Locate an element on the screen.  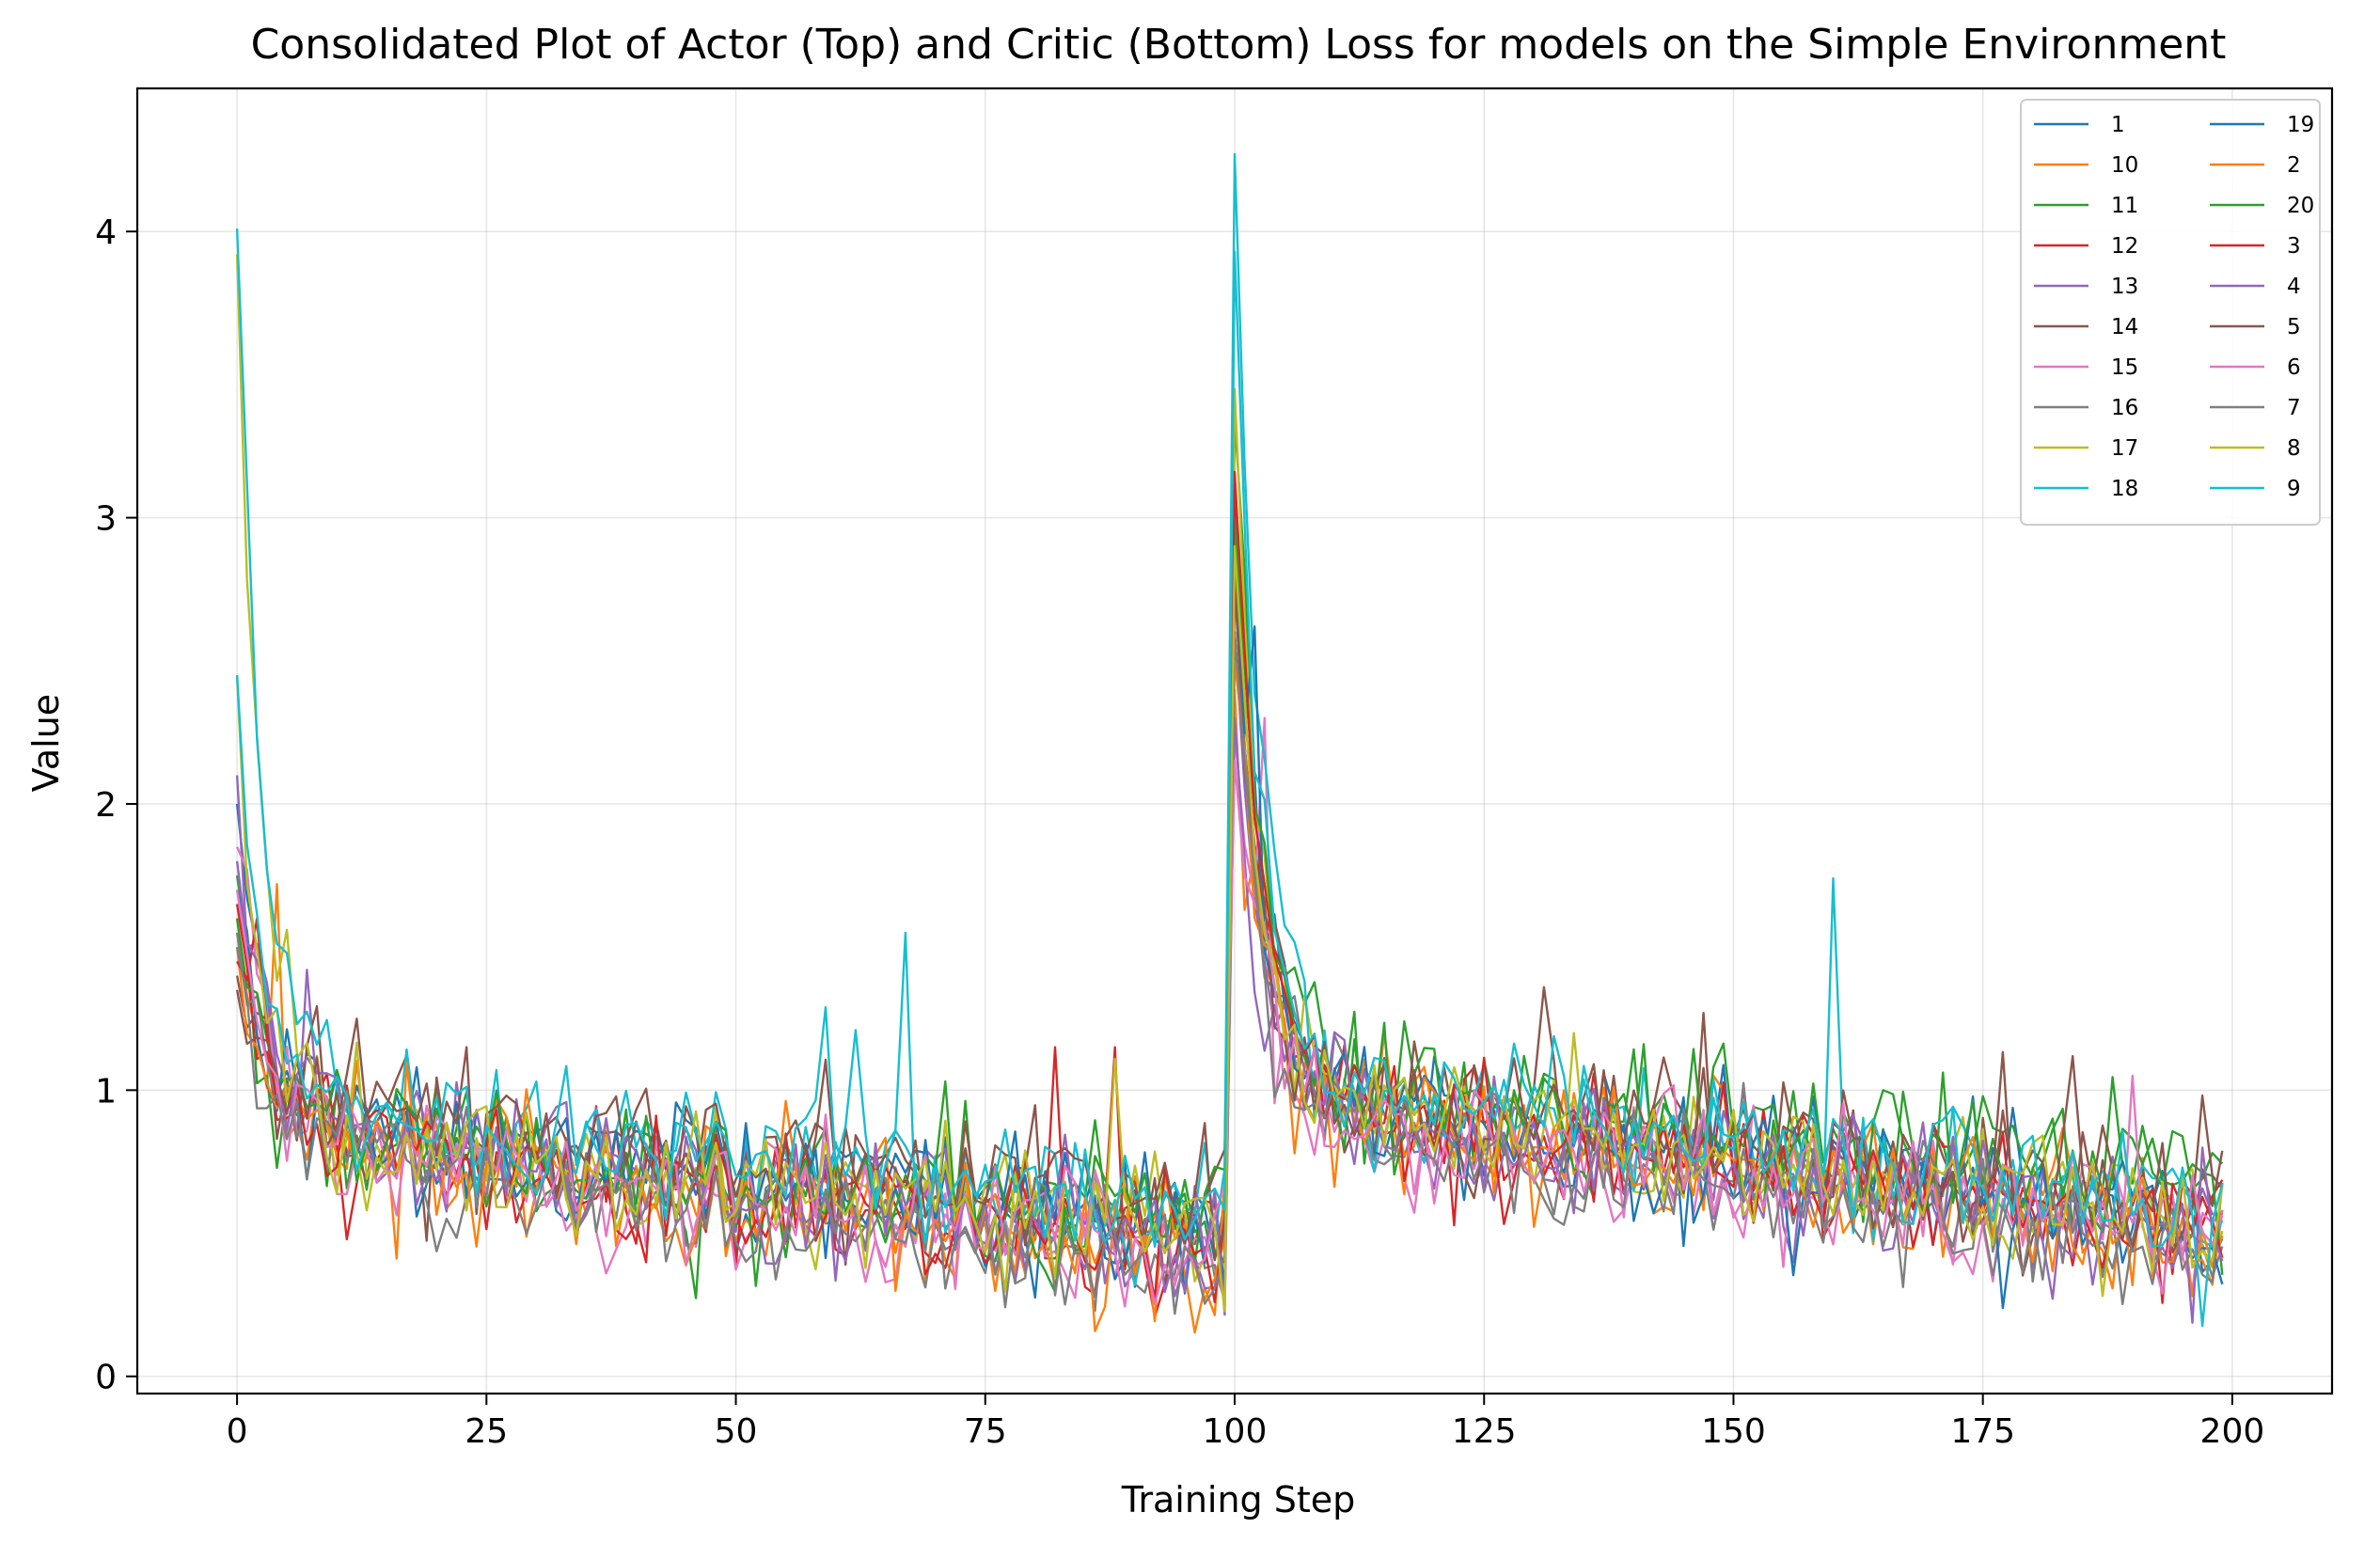
legend-label: 20 is located at coordinates (2300, 206).